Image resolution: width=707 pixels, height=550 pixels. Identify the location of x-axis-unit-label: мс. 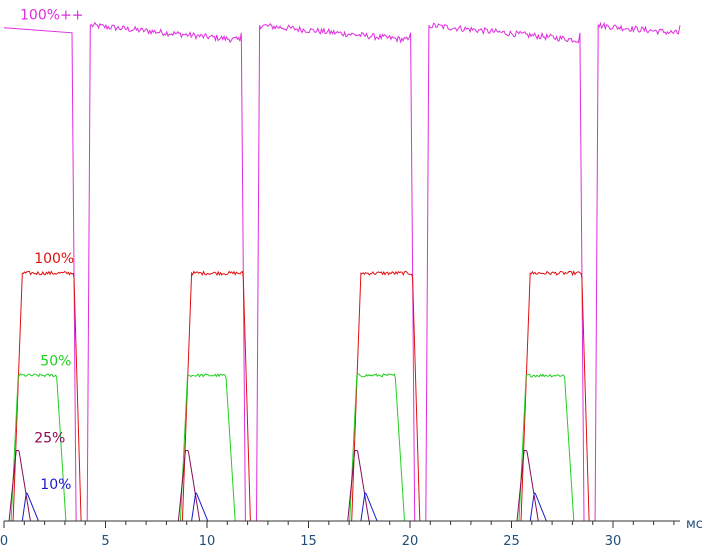
(694, 524).